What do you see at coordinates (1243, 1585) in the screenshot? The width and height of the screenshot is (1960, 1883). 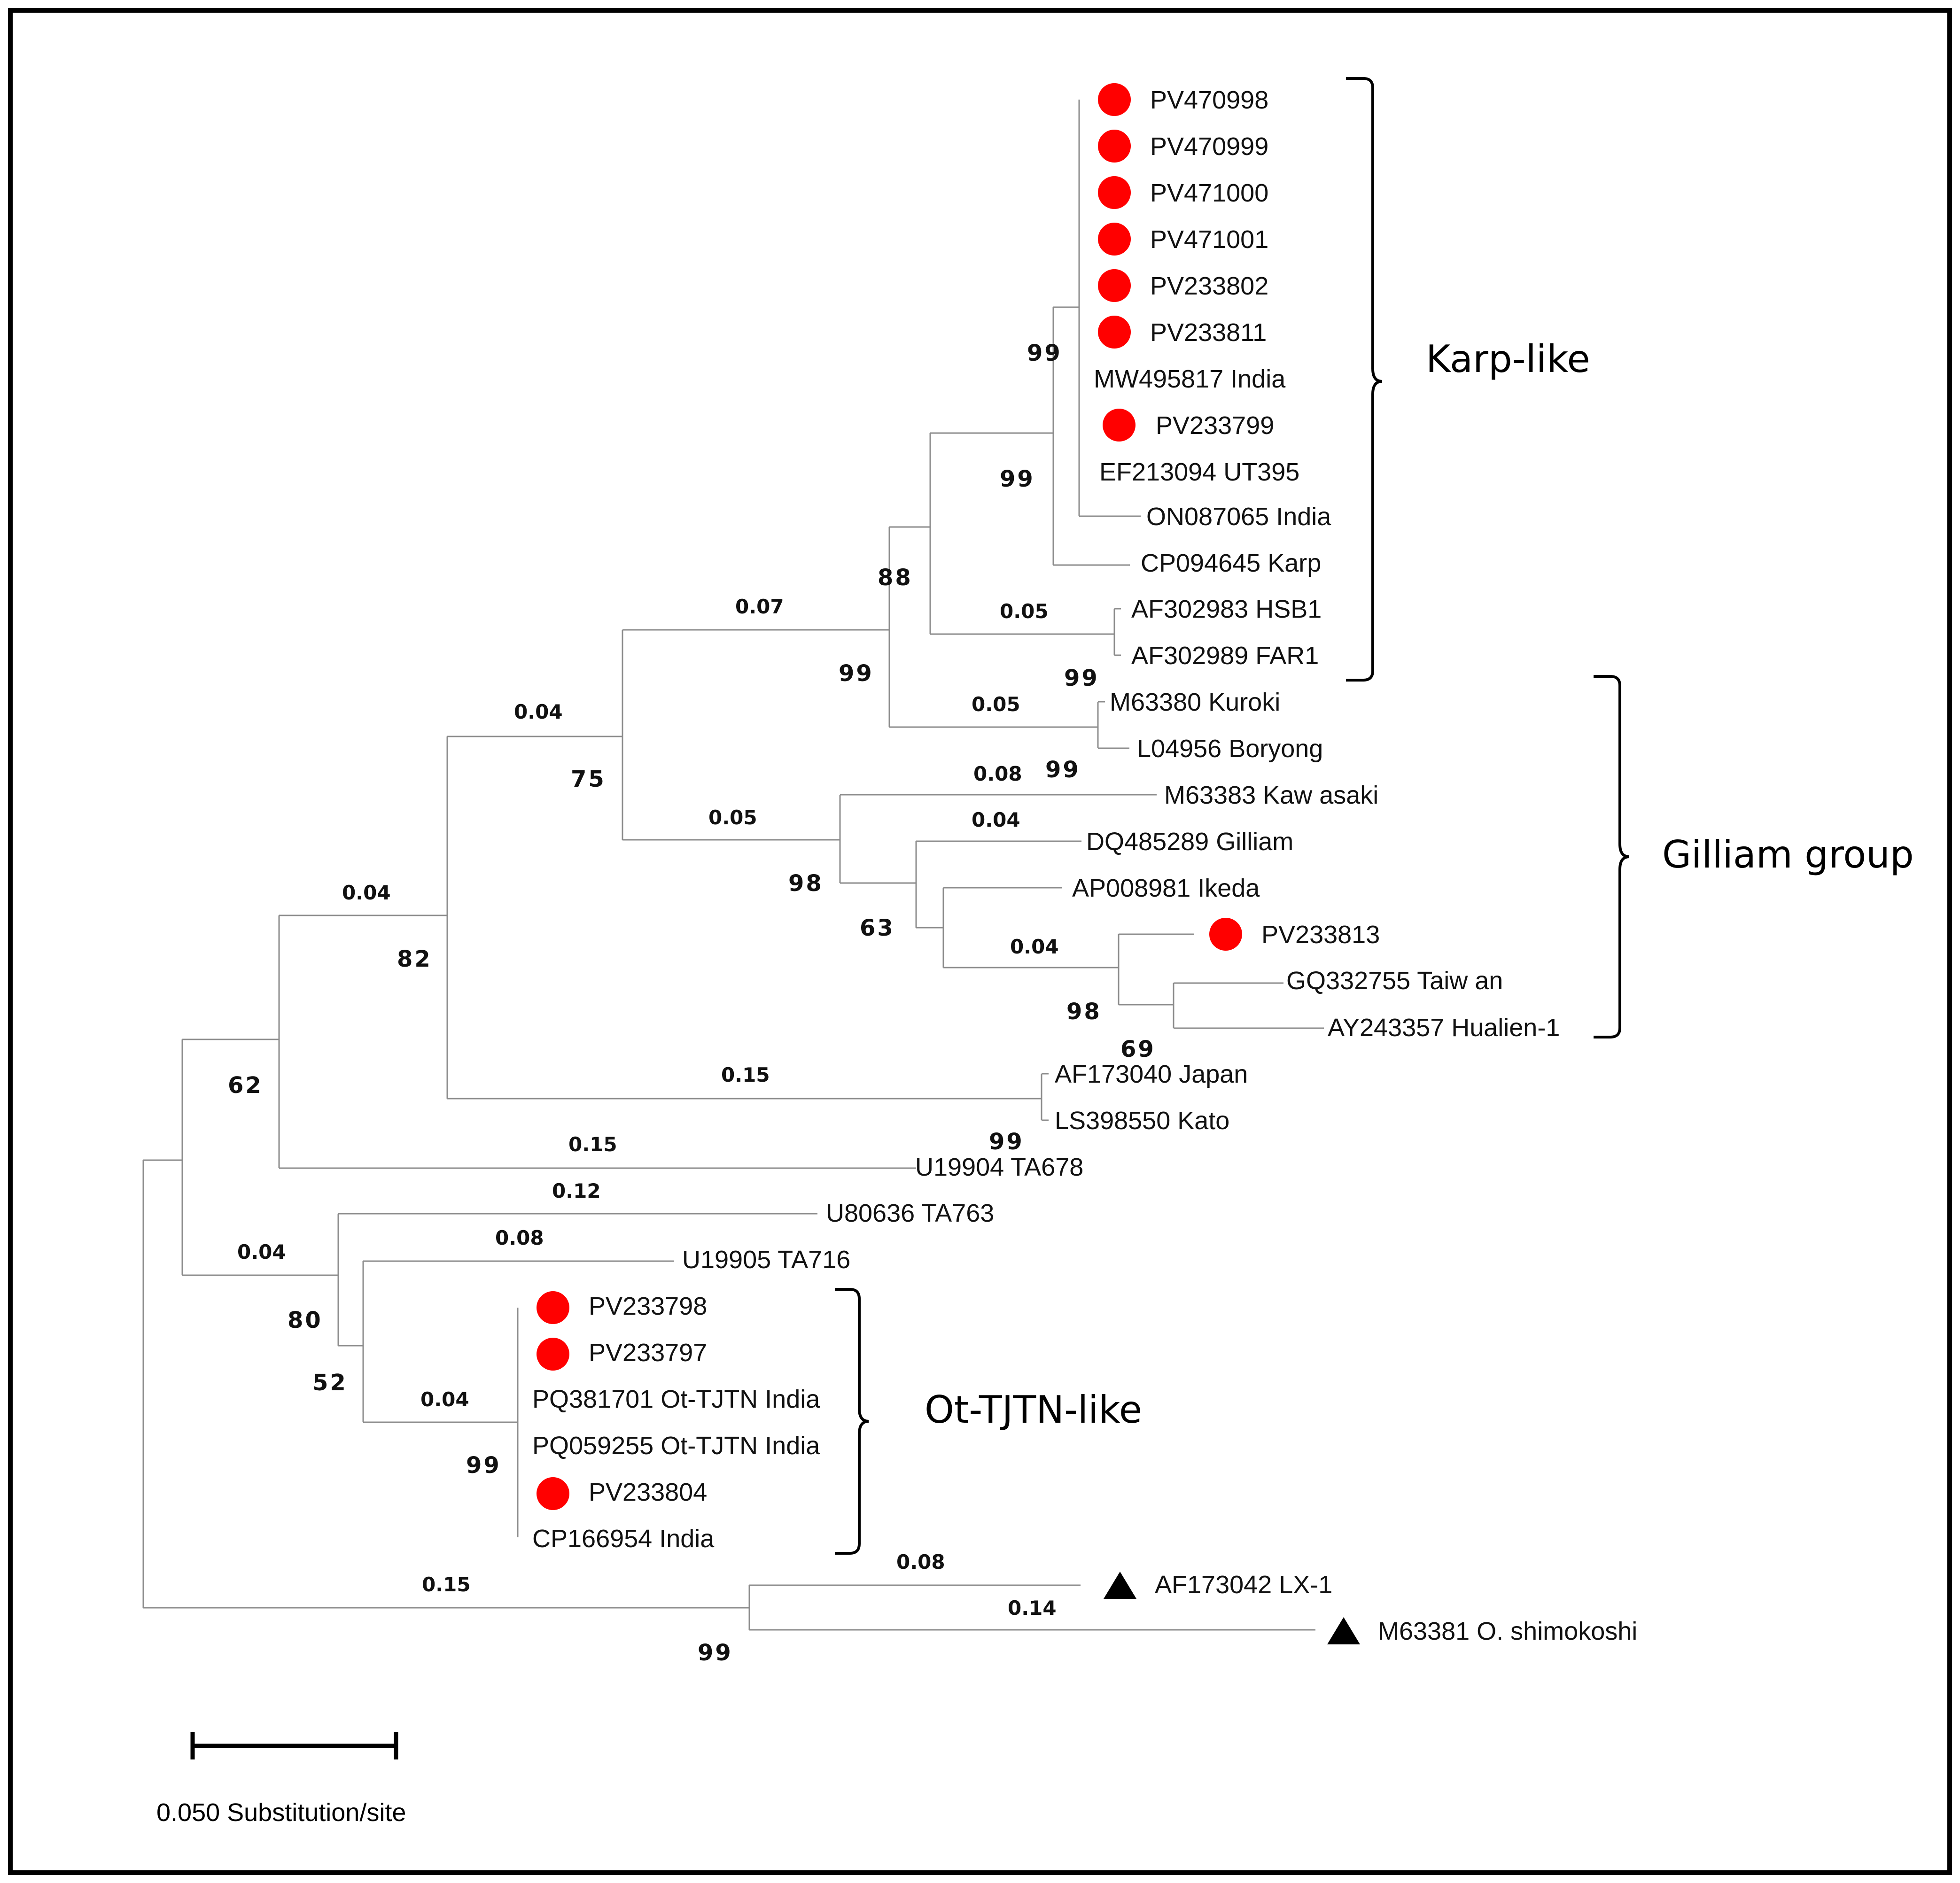 I see `leaf-label: AF173042 LX-1` at bounding box center [1243, 1585].